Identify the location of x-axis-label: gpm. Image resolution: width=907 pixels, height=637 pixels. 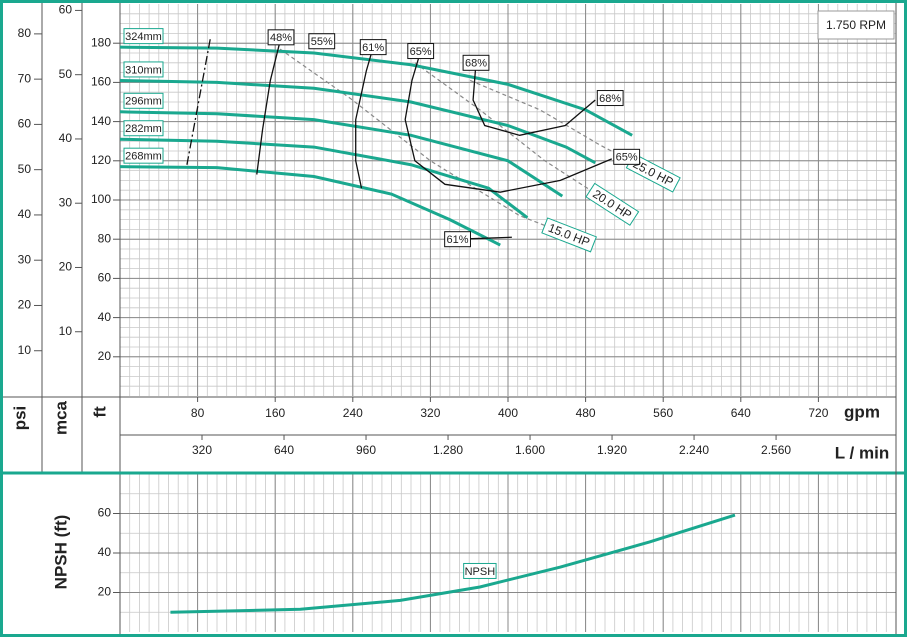
(862, 411).